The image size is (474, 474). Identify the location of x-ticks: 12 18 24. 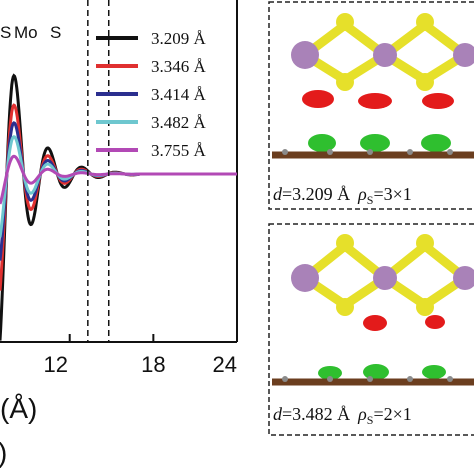
(140, 355).